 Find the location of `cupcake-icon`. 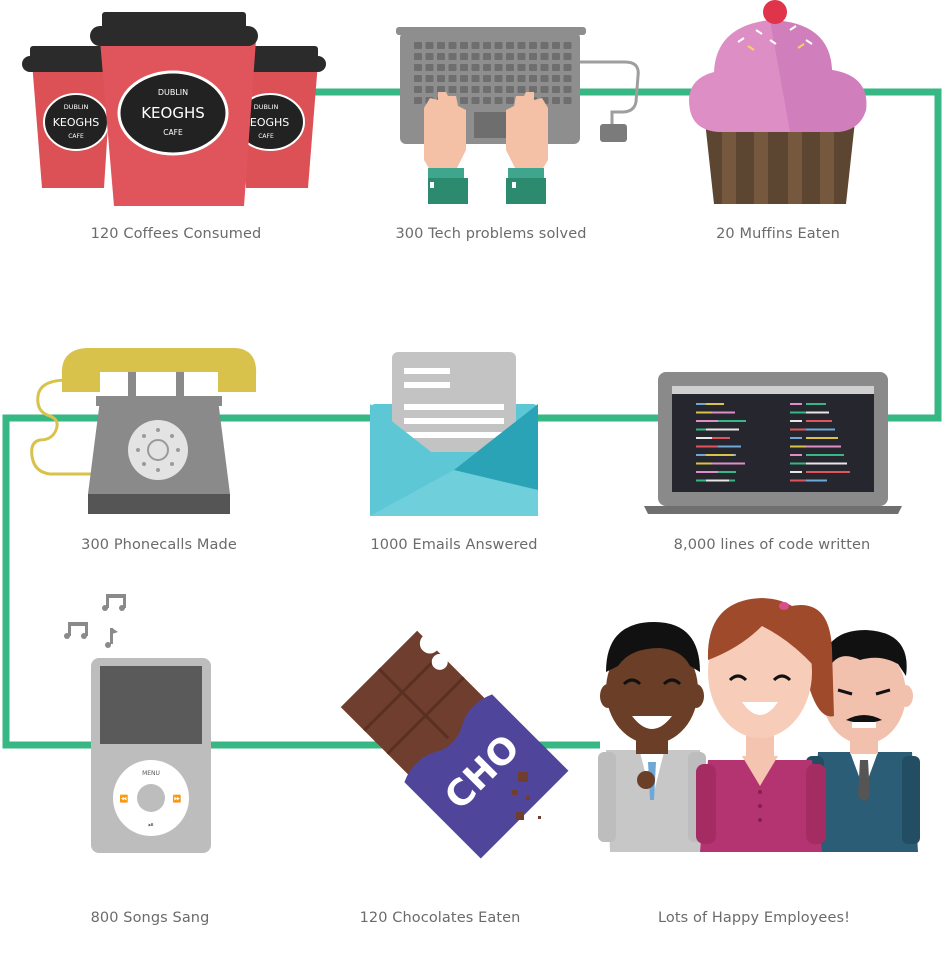

cupcake-icon is located at coordinates (778, 102).